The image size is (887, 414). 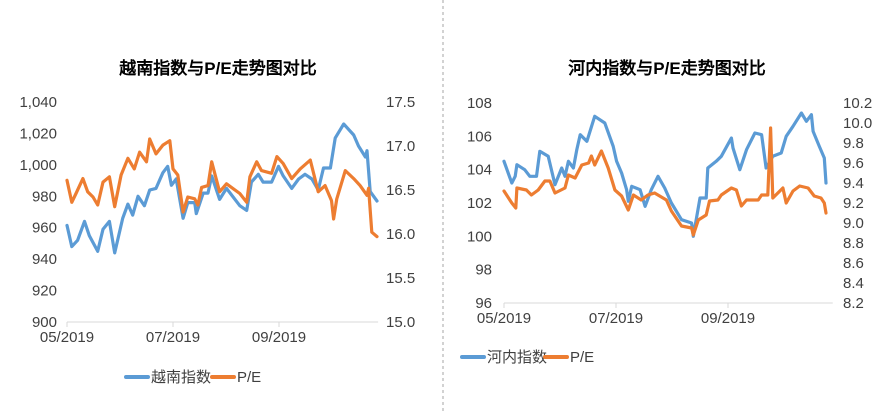 I want to click on y-left-tick-label: 98, so click(x=483, y=270).